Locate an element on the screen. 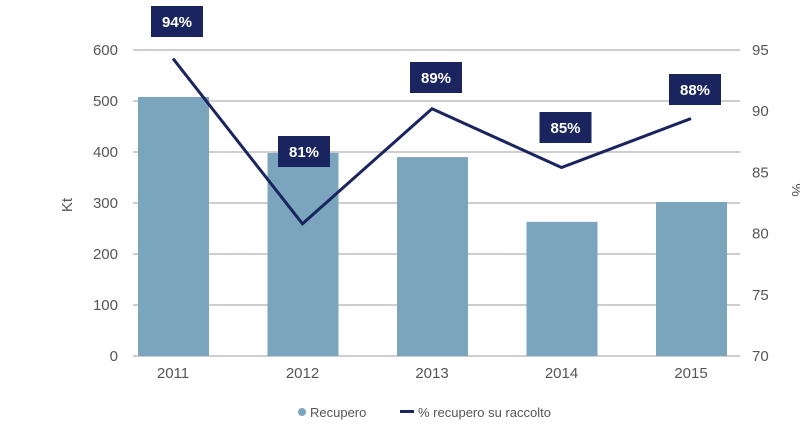 This screenshot has width=800, height=425. y-axis-right-label: % is located at coordinates (794, 189).